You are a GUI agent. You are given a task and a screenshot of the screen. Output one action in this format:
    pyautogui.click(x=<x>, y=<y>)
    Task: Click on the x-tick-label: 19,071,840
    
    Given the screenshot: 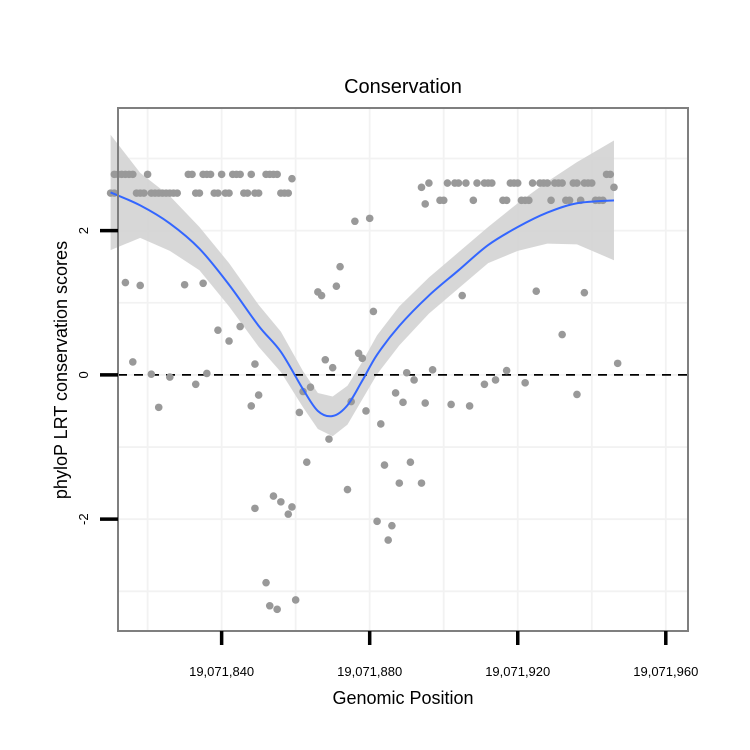 What is the action you would take?
    pyautogui.click(x=221, y=671)
    